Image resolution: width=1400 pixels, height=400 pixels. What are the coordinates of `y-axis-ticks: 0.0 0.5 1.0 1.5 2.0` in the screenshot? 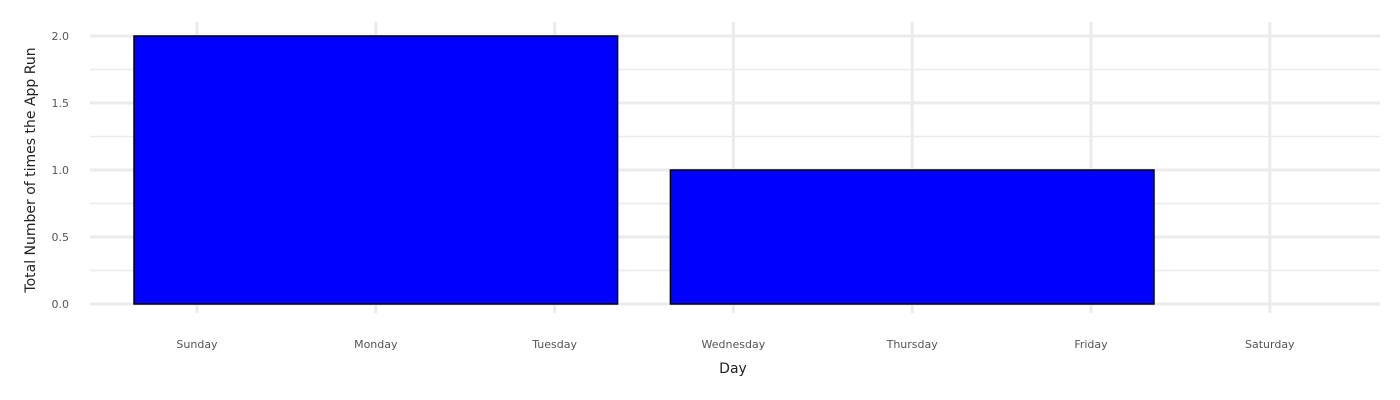 It's located at (61, 170).